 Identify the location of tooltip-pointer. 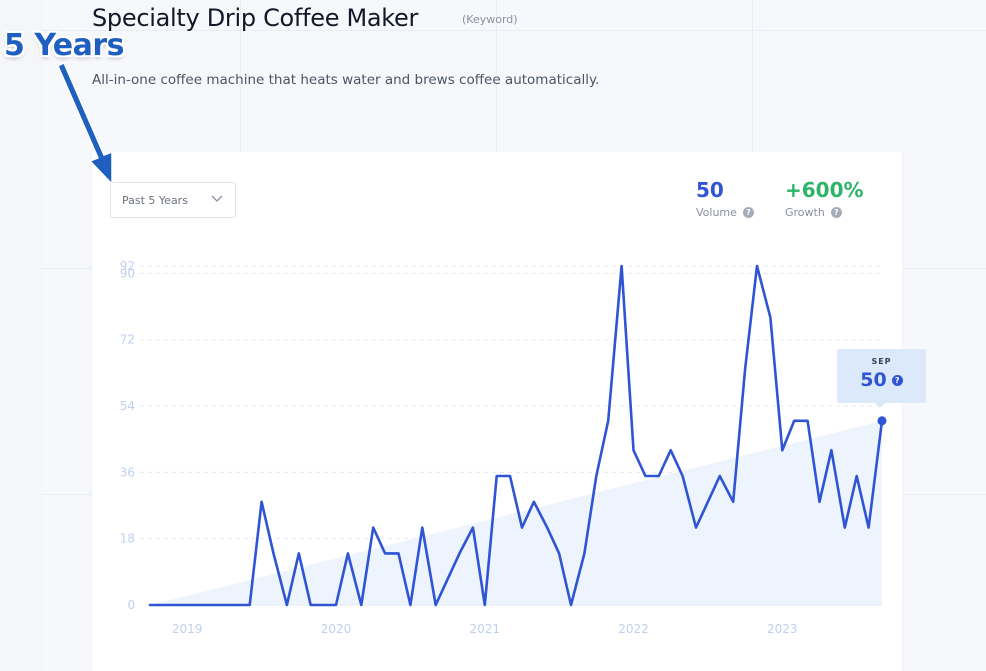
(880, 405).